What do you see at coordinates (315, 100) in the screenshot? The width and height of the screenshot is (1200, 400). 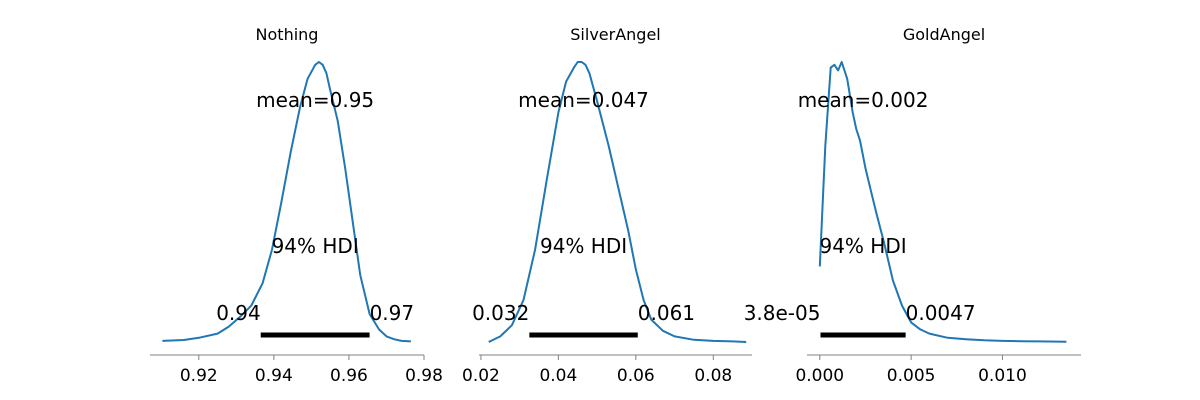 I see `mean-label: mean=0.95` at bounding box center [315, 100].